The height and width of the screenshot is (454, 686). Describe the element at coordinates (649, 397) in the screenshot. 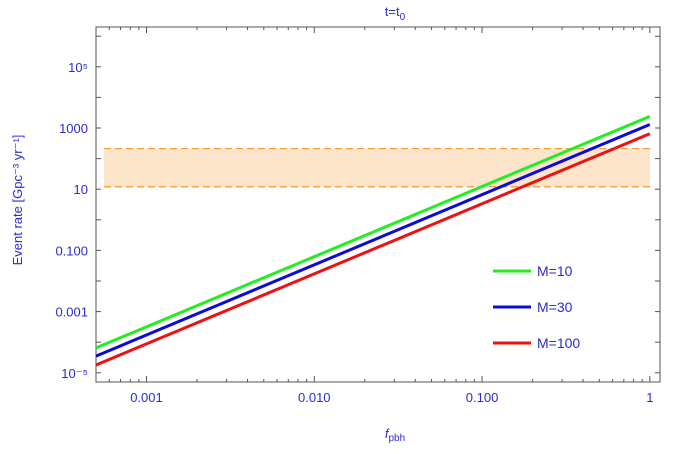

I see `x-tick-label: 1` at that location.